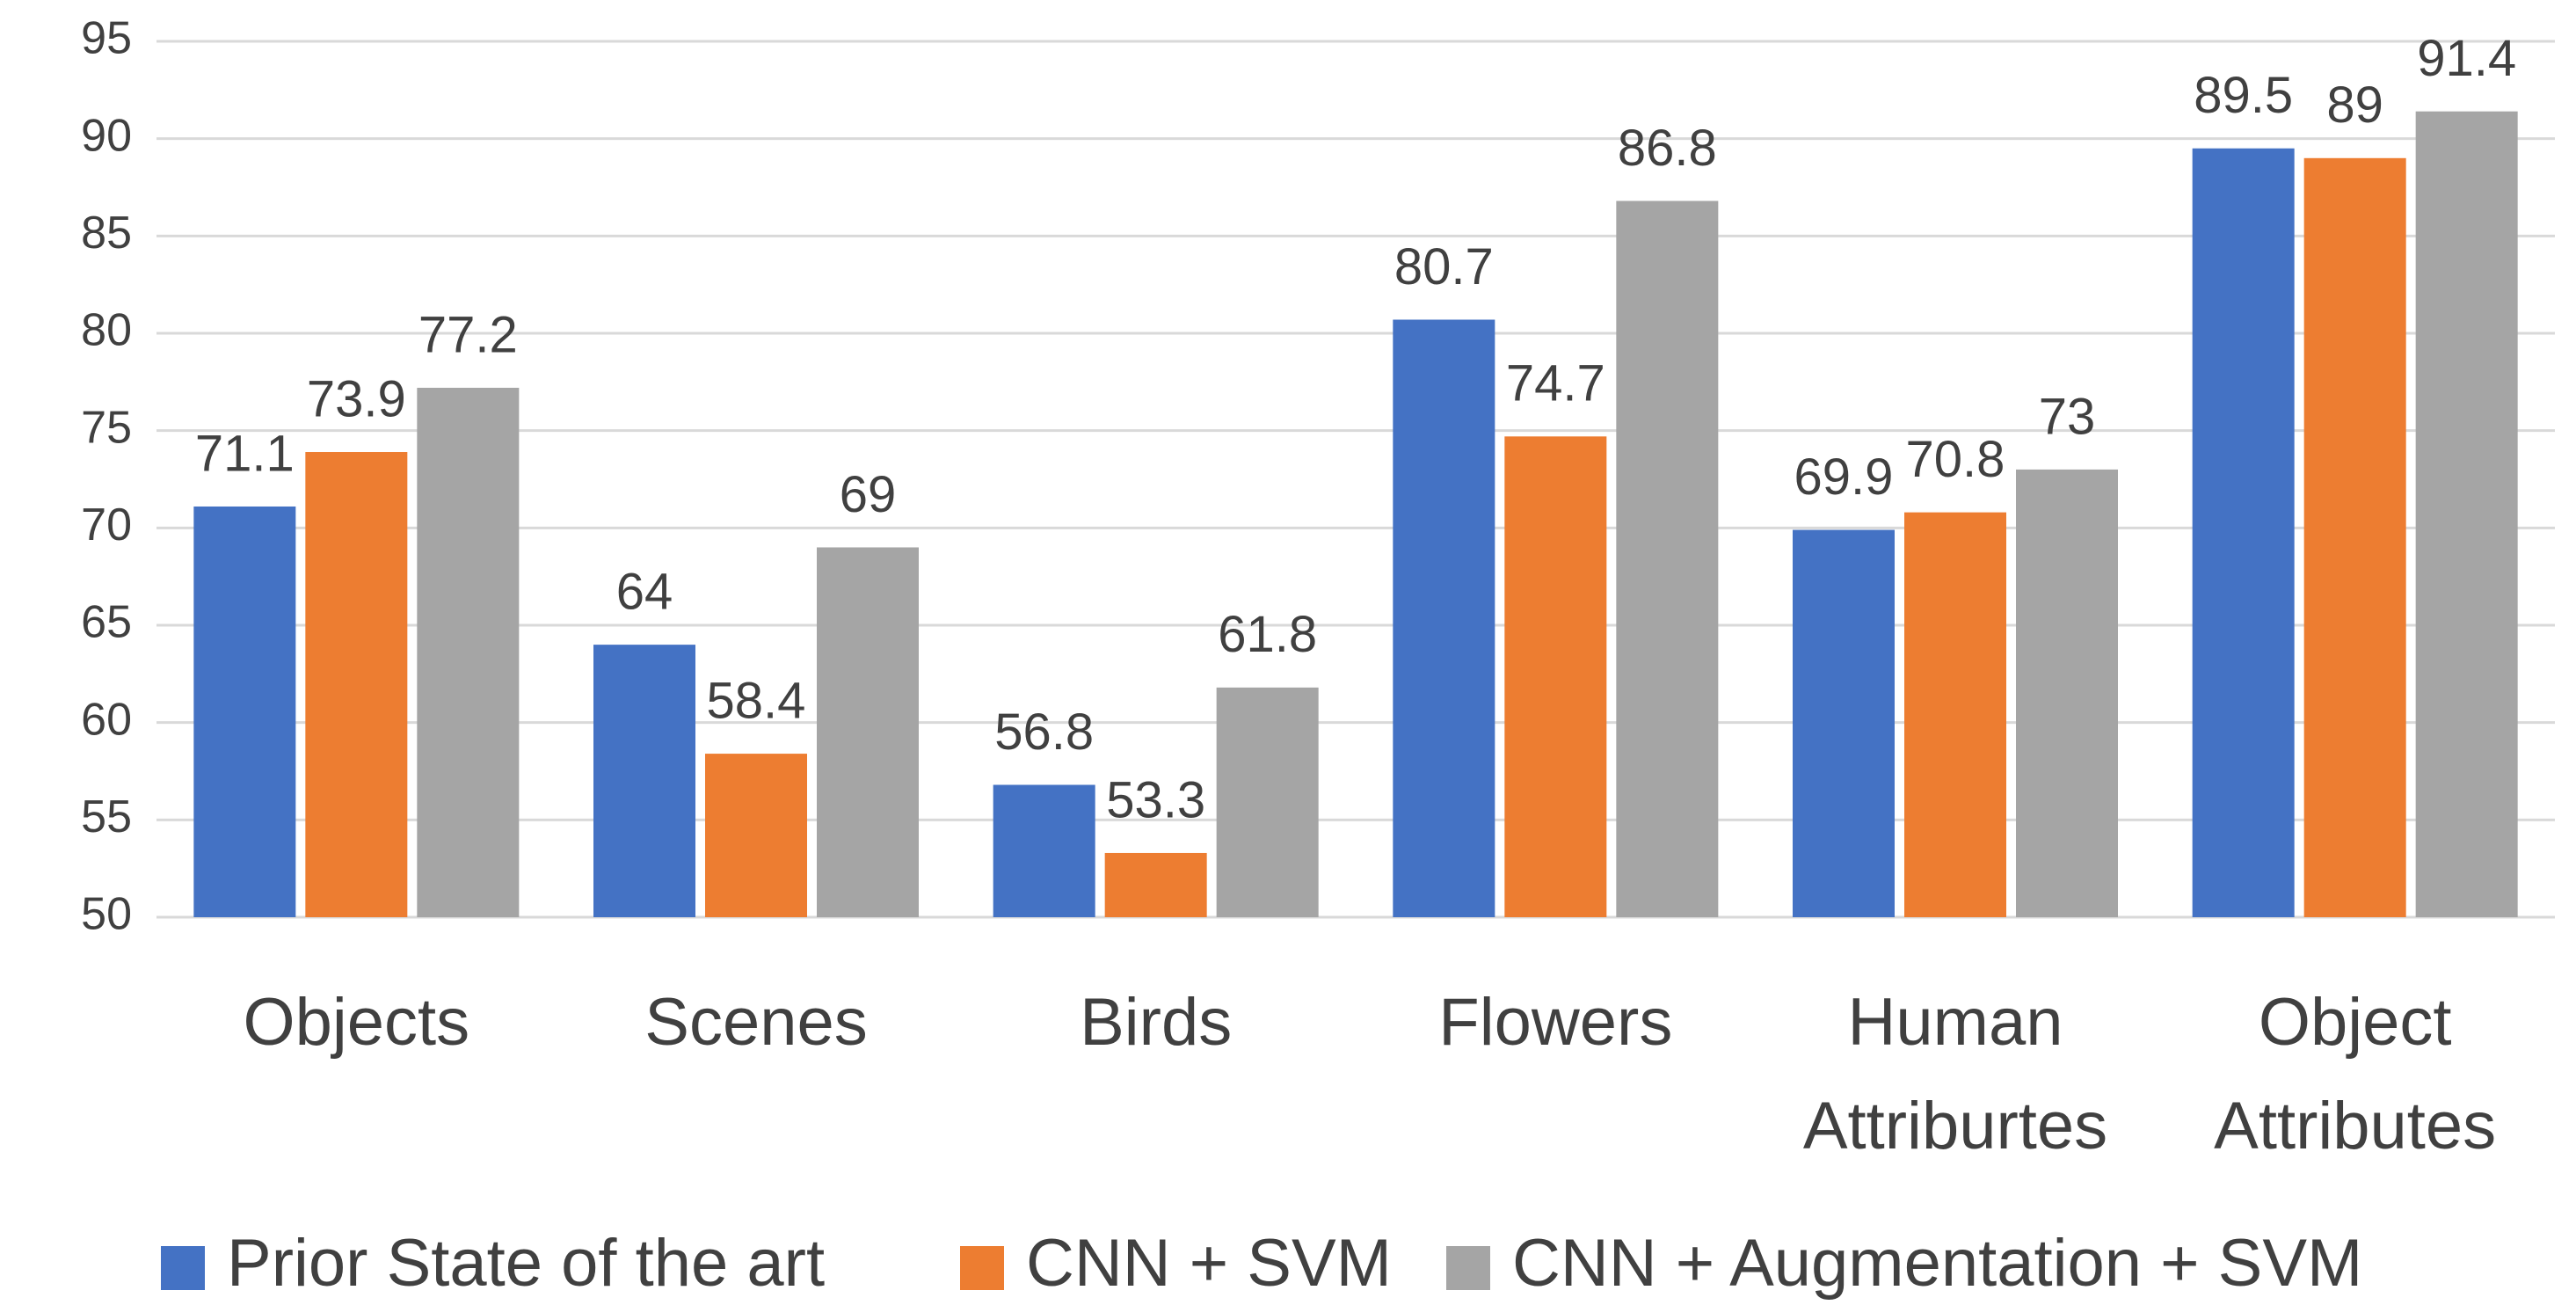 This screenshot has width=2576, height=1305. What do you see at coordinates (1955, 460) in the screenshot?
I see `data-label: 70.8` at bounding box center [1955, 460].